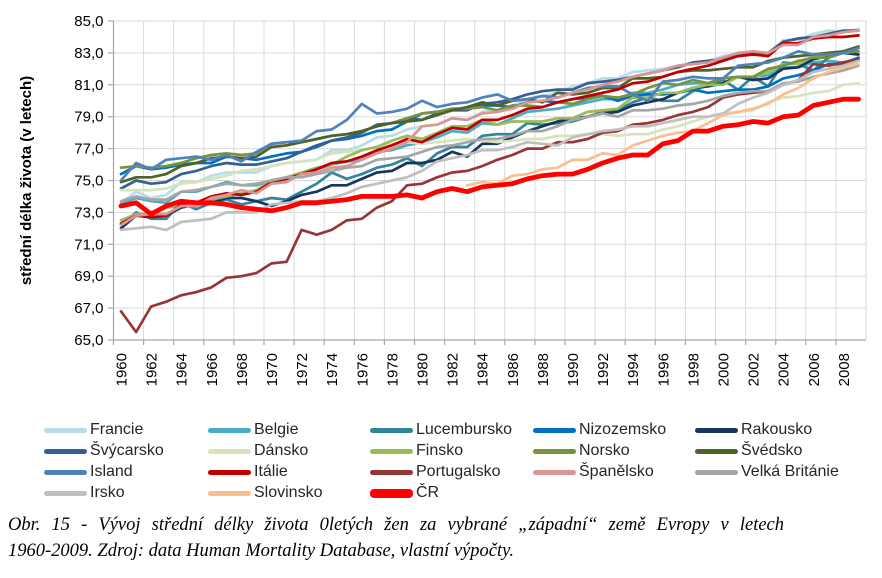 The image size is (882, 578). I want to click on x-tick-label: 1960, so click(122, 369).